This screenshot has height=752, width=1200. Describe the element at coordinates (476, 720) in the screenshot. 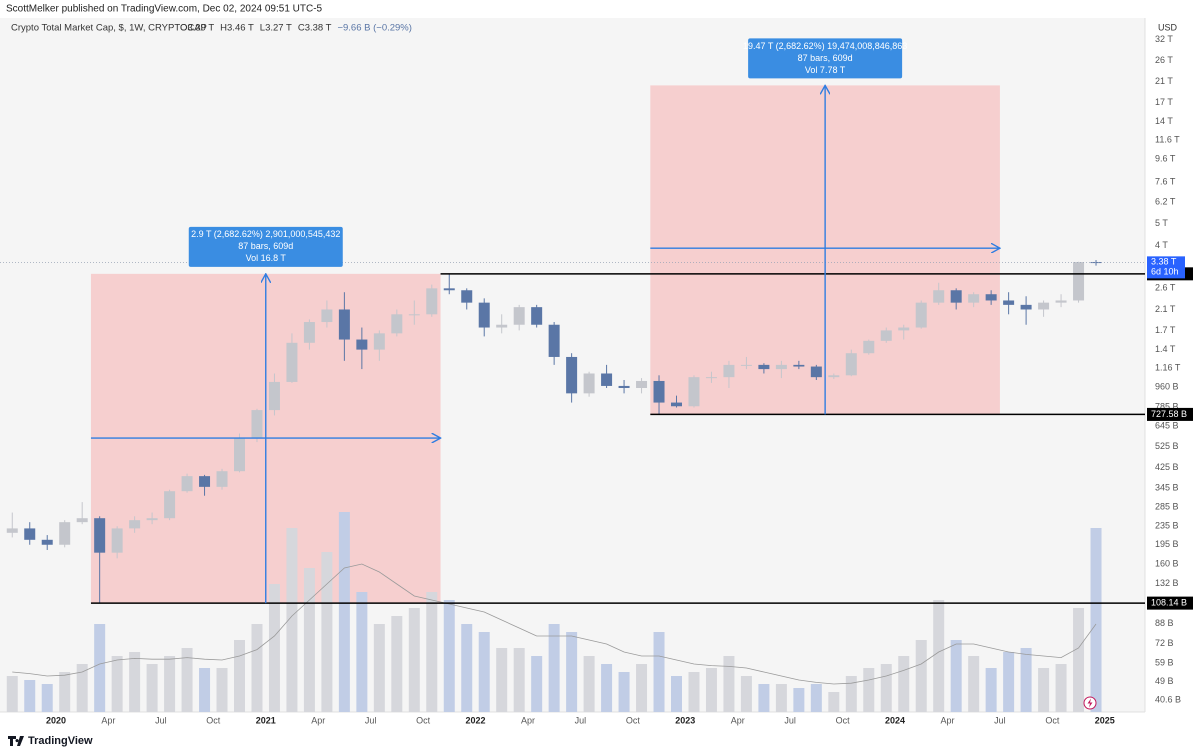

I see `x-tick-label: 2022` at that location.